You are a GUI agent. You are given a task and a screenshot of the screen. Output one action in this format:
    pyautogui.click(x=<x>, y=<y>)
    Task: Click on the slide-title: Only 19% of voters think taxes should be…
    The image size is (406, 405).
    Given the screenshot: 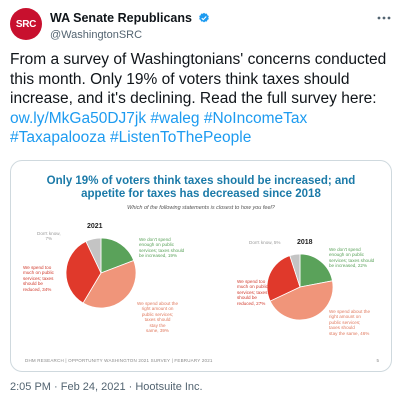 What is the action you would take?
    pyautogui.click(x=201, y=188)
    